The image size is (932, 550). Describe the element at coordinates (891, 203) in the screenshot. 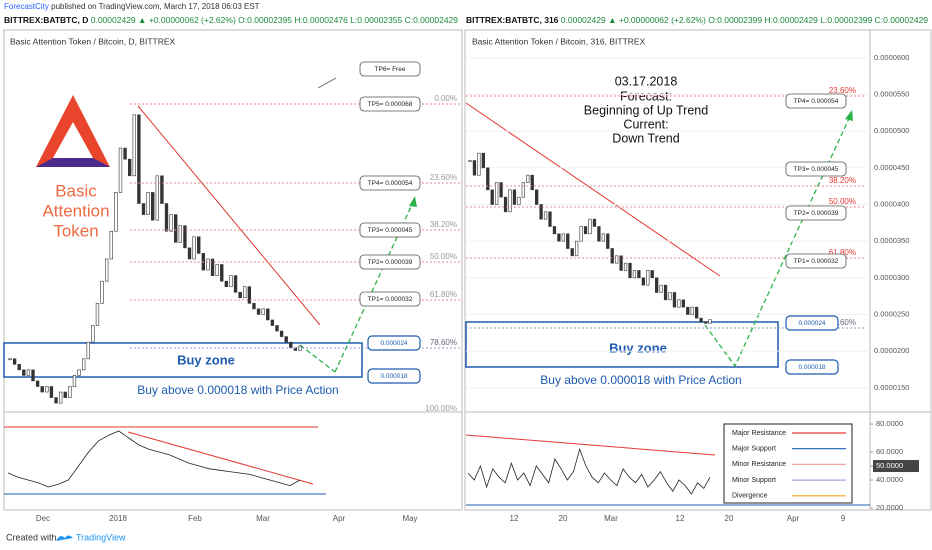

I see `y-tick-label: 0.0000400` at that location.